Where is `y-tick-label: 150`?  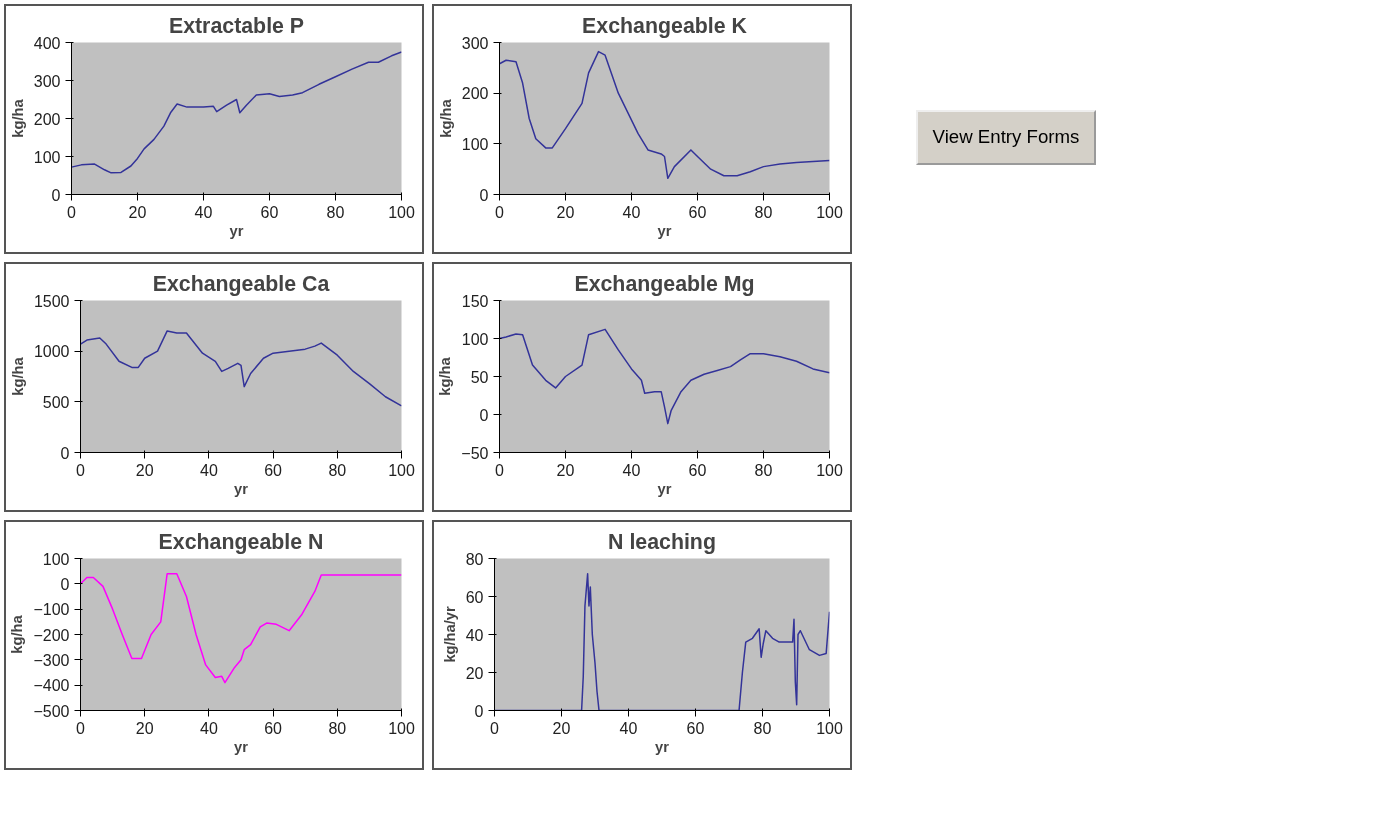 y-tick-label: 150 is located at coordinates (475, 301).